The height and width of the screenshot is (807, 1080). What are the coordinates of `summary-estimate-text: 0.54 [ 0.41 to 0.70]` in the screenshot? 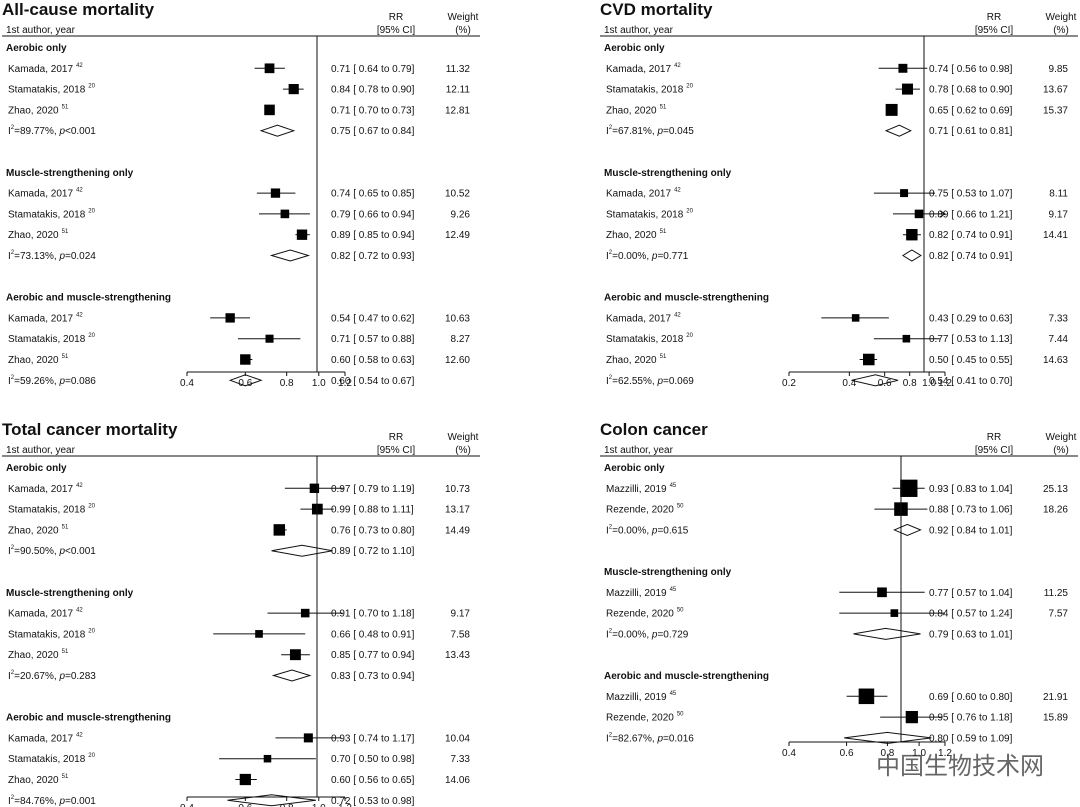 It's located at (971, 381).